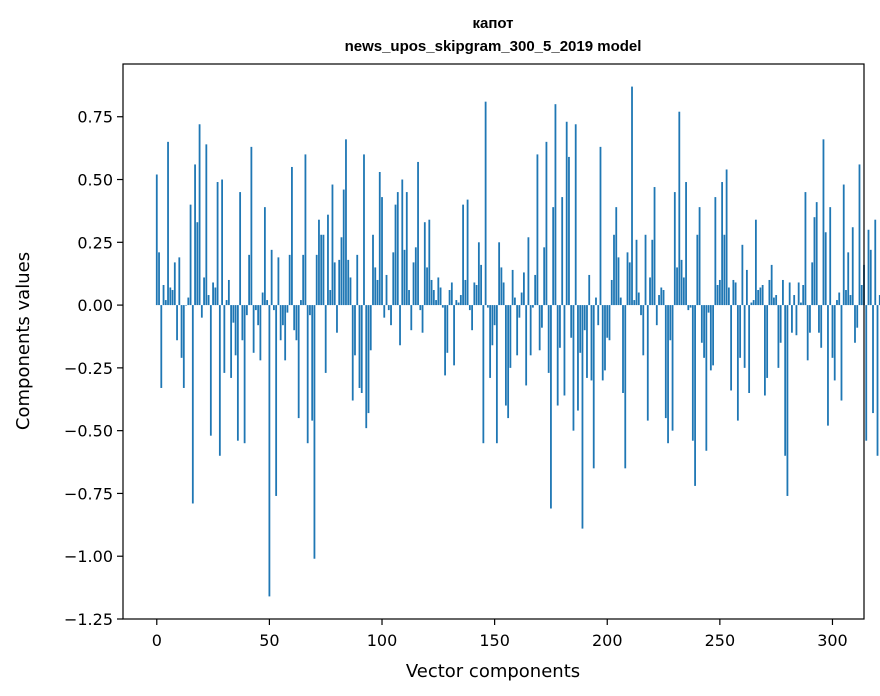 The width and height of the screenshot is (880, 696). I want to click on x-axis-ticks: 0 50 100 150 200 250 300, so click(500, 634).